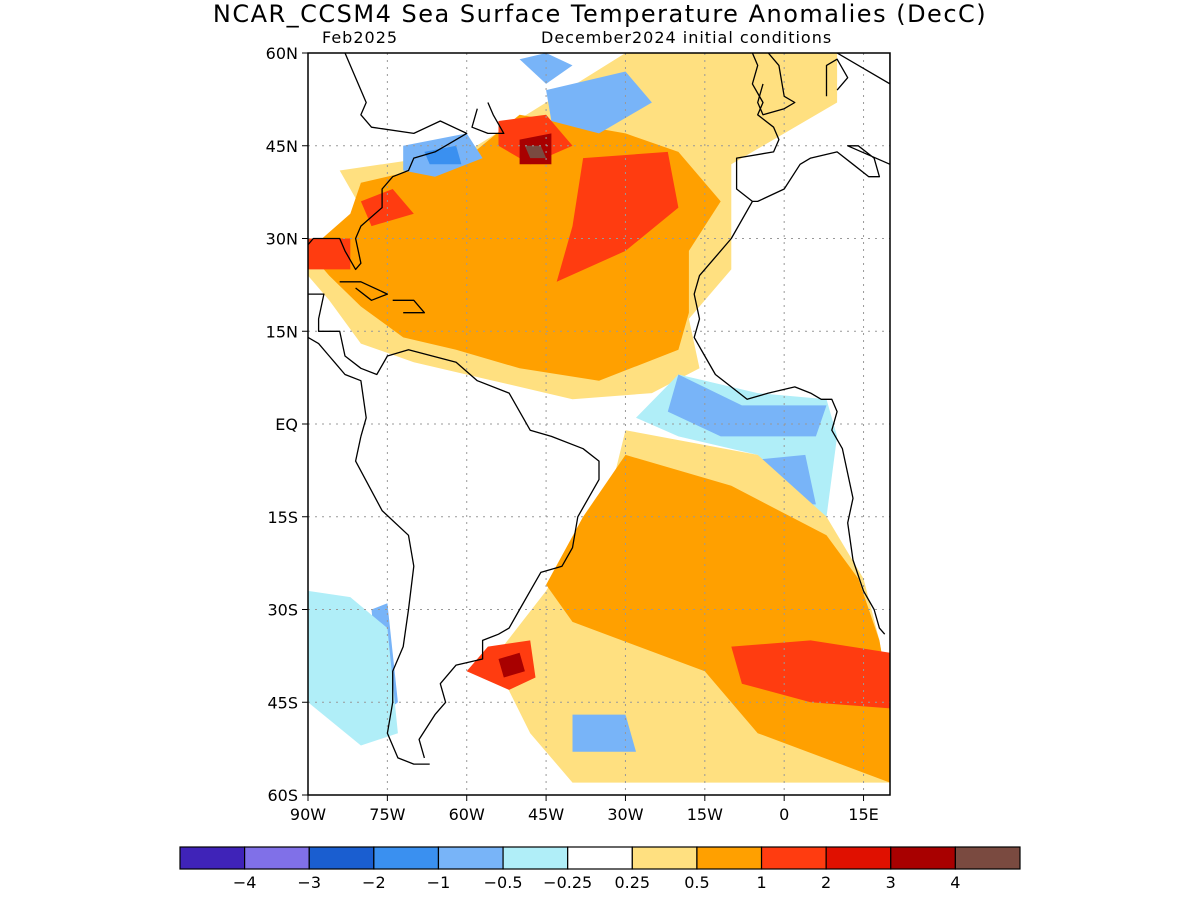  I want to click on colorbar-label: −0.5, so click(503, 882).